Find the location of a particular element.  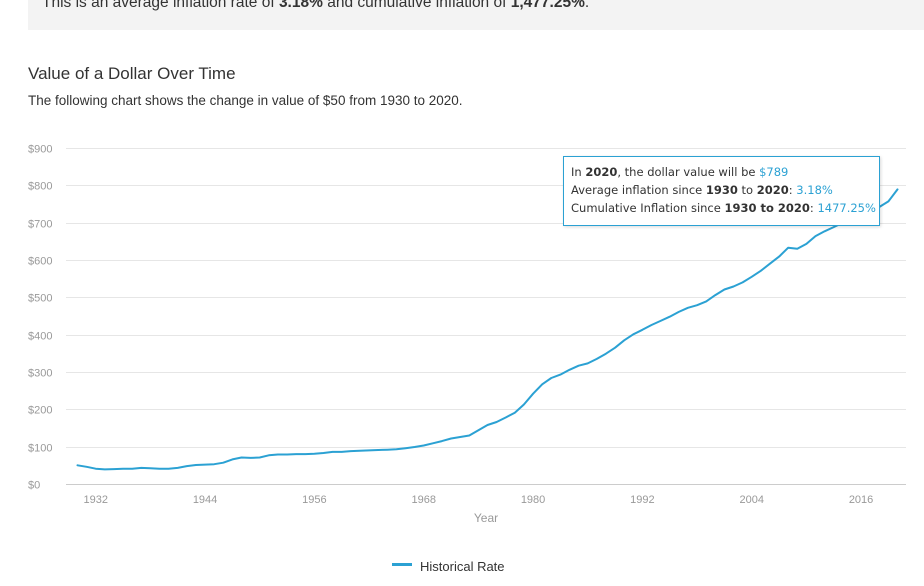

tooltip-to-year: 2020 is located at coordinates (772, 190).